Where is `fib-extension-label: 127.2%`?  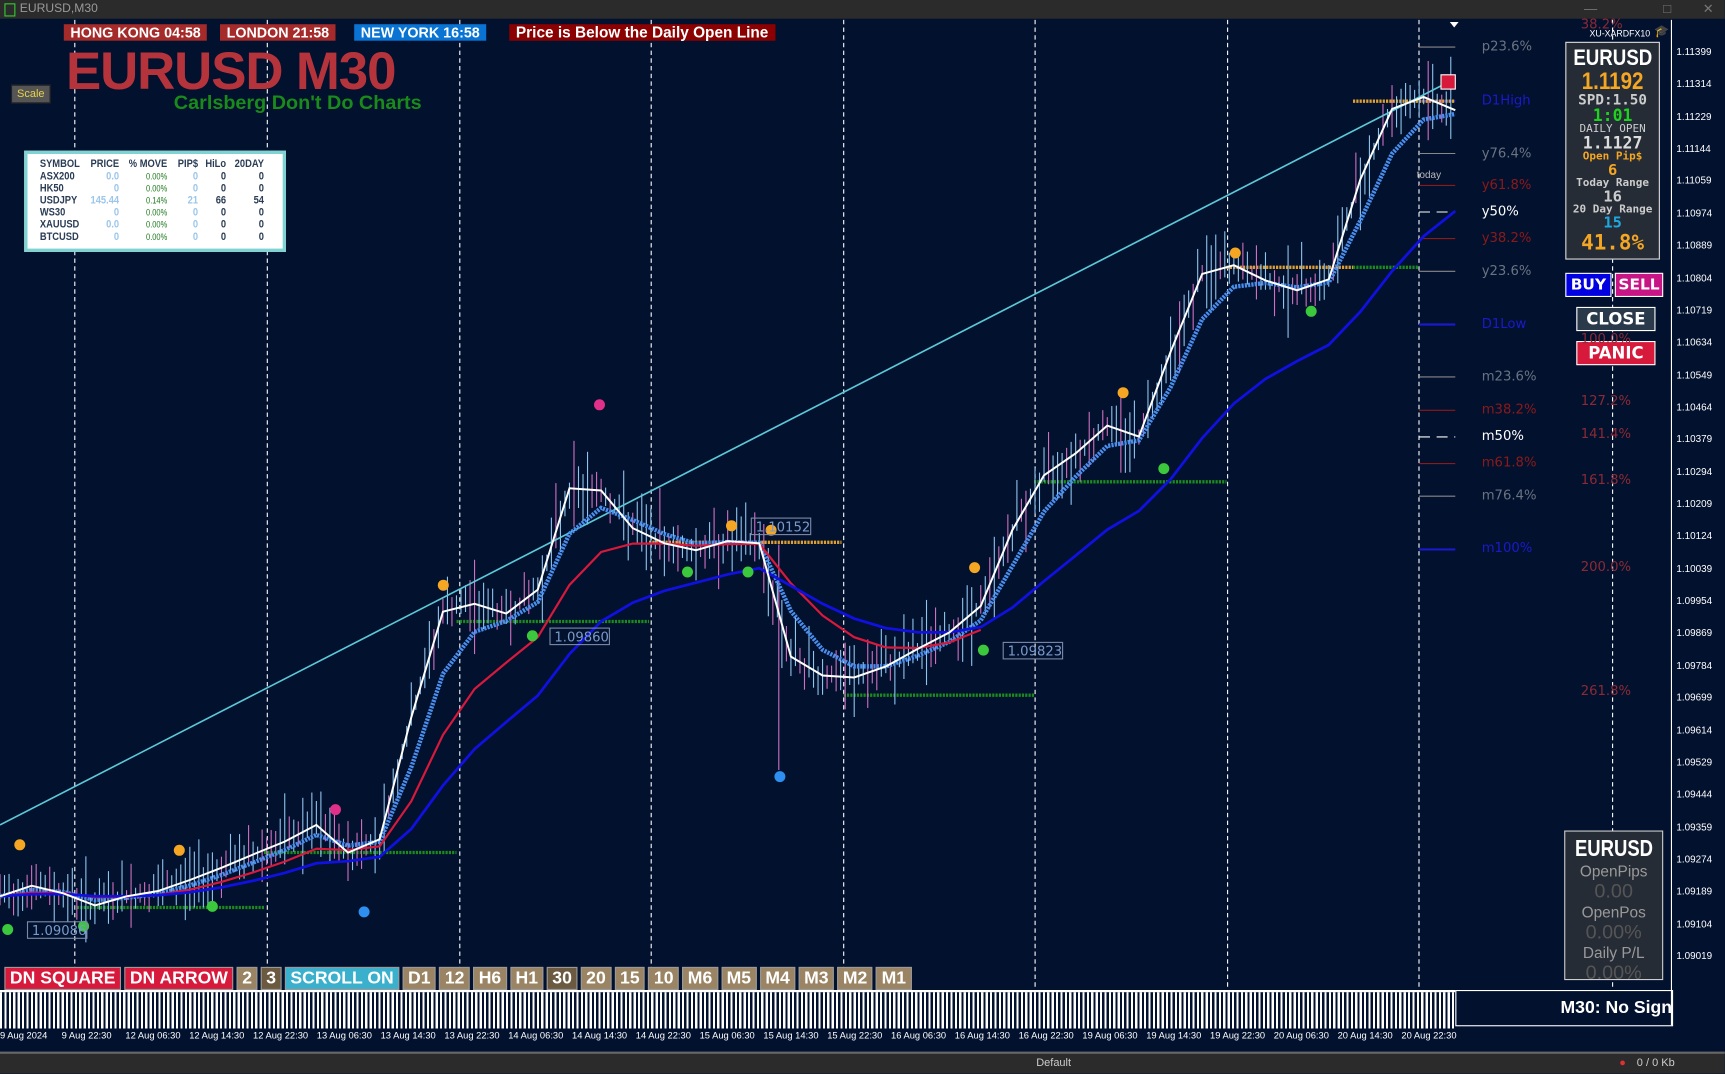 fib-extension-label: 127.2% is located at coordinates (1606, 401).